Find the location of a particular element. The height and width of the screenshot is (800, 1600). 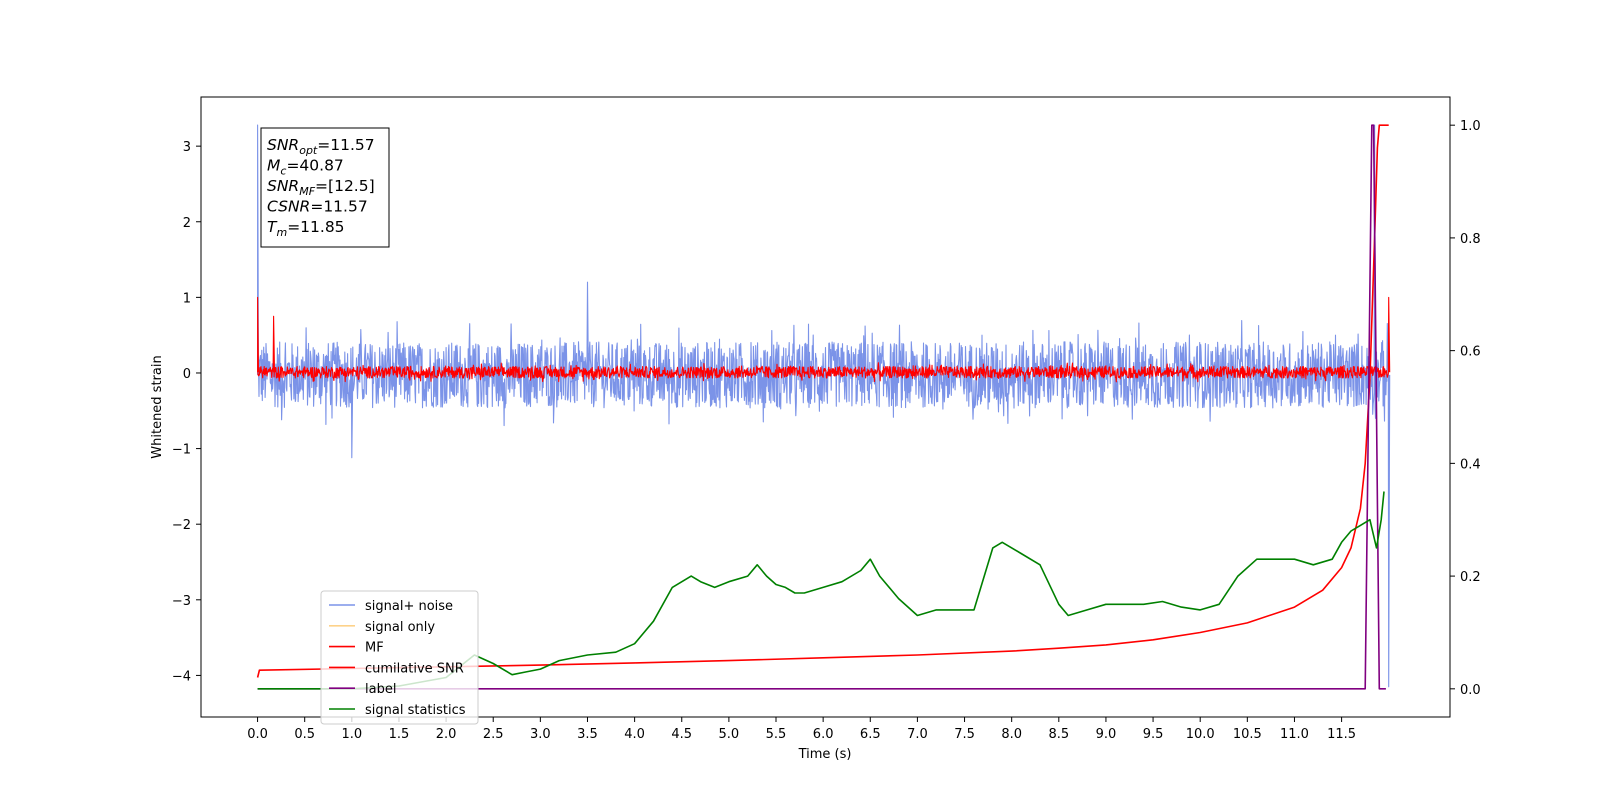

x-tick-label: 0.0 is located at coordinates (257, 734).